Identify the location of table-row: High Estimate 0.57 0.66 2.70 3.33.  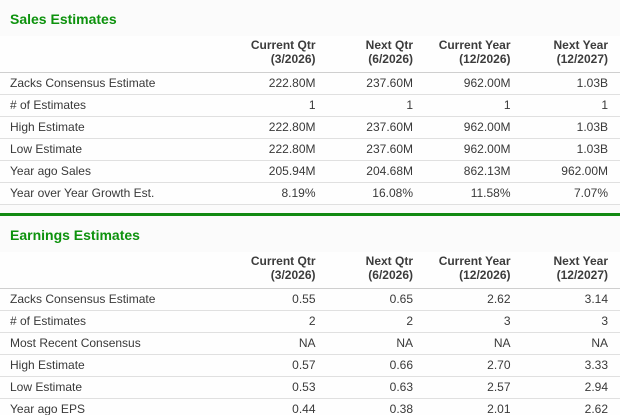
(310, 365).